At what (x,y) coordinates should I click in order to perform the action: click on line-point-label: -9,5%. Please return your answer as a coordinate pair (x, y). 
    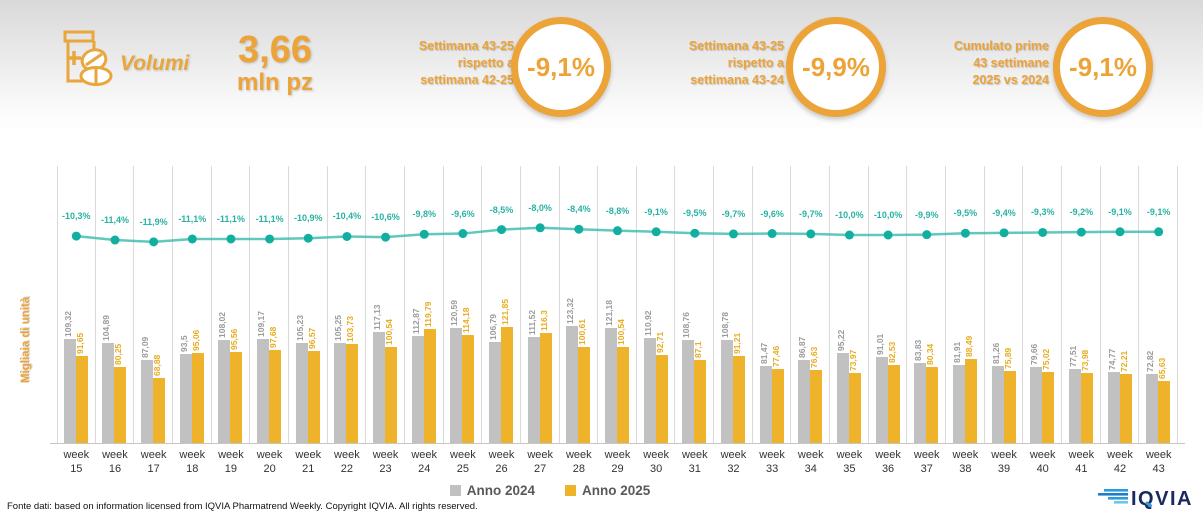
    Looking at the image, I should click on (695, 213).